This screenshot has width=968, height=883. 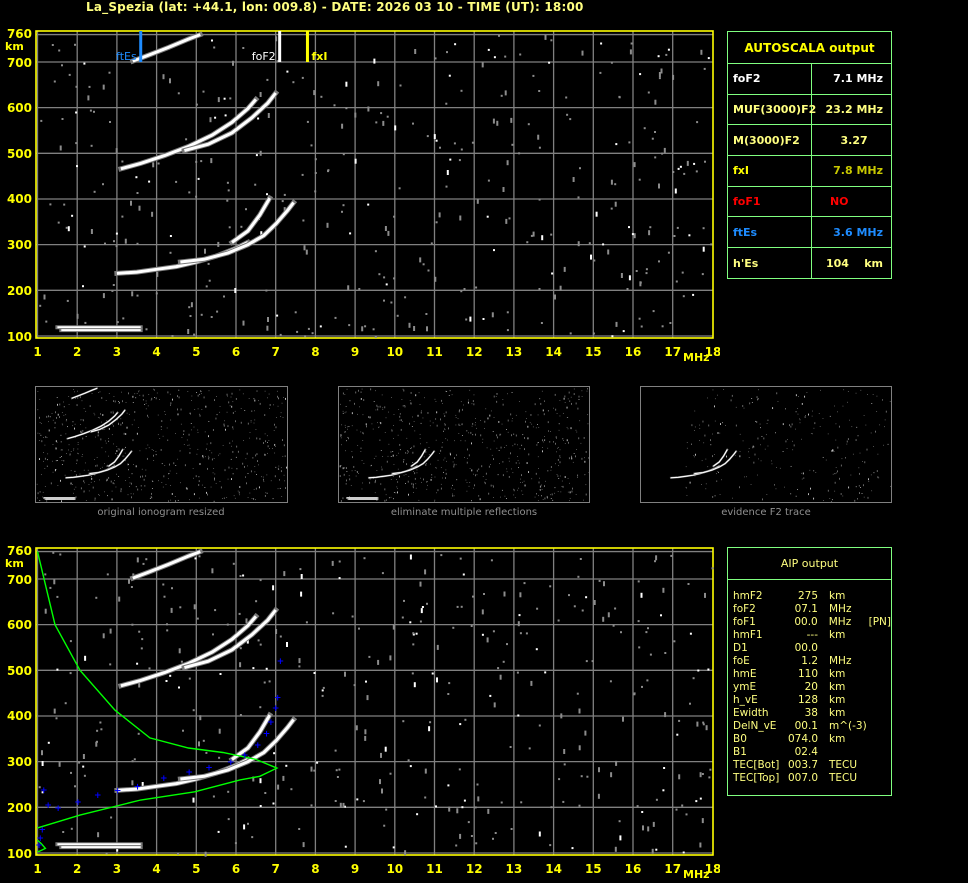 I want to click on thumb-trace, so click(x=418, y=458).